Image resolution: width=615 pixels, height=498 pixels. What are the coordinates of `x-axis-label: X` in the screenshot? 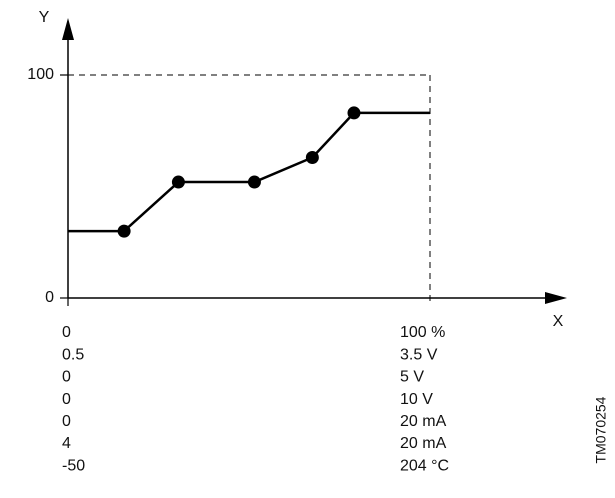 It's located at (558, 321).